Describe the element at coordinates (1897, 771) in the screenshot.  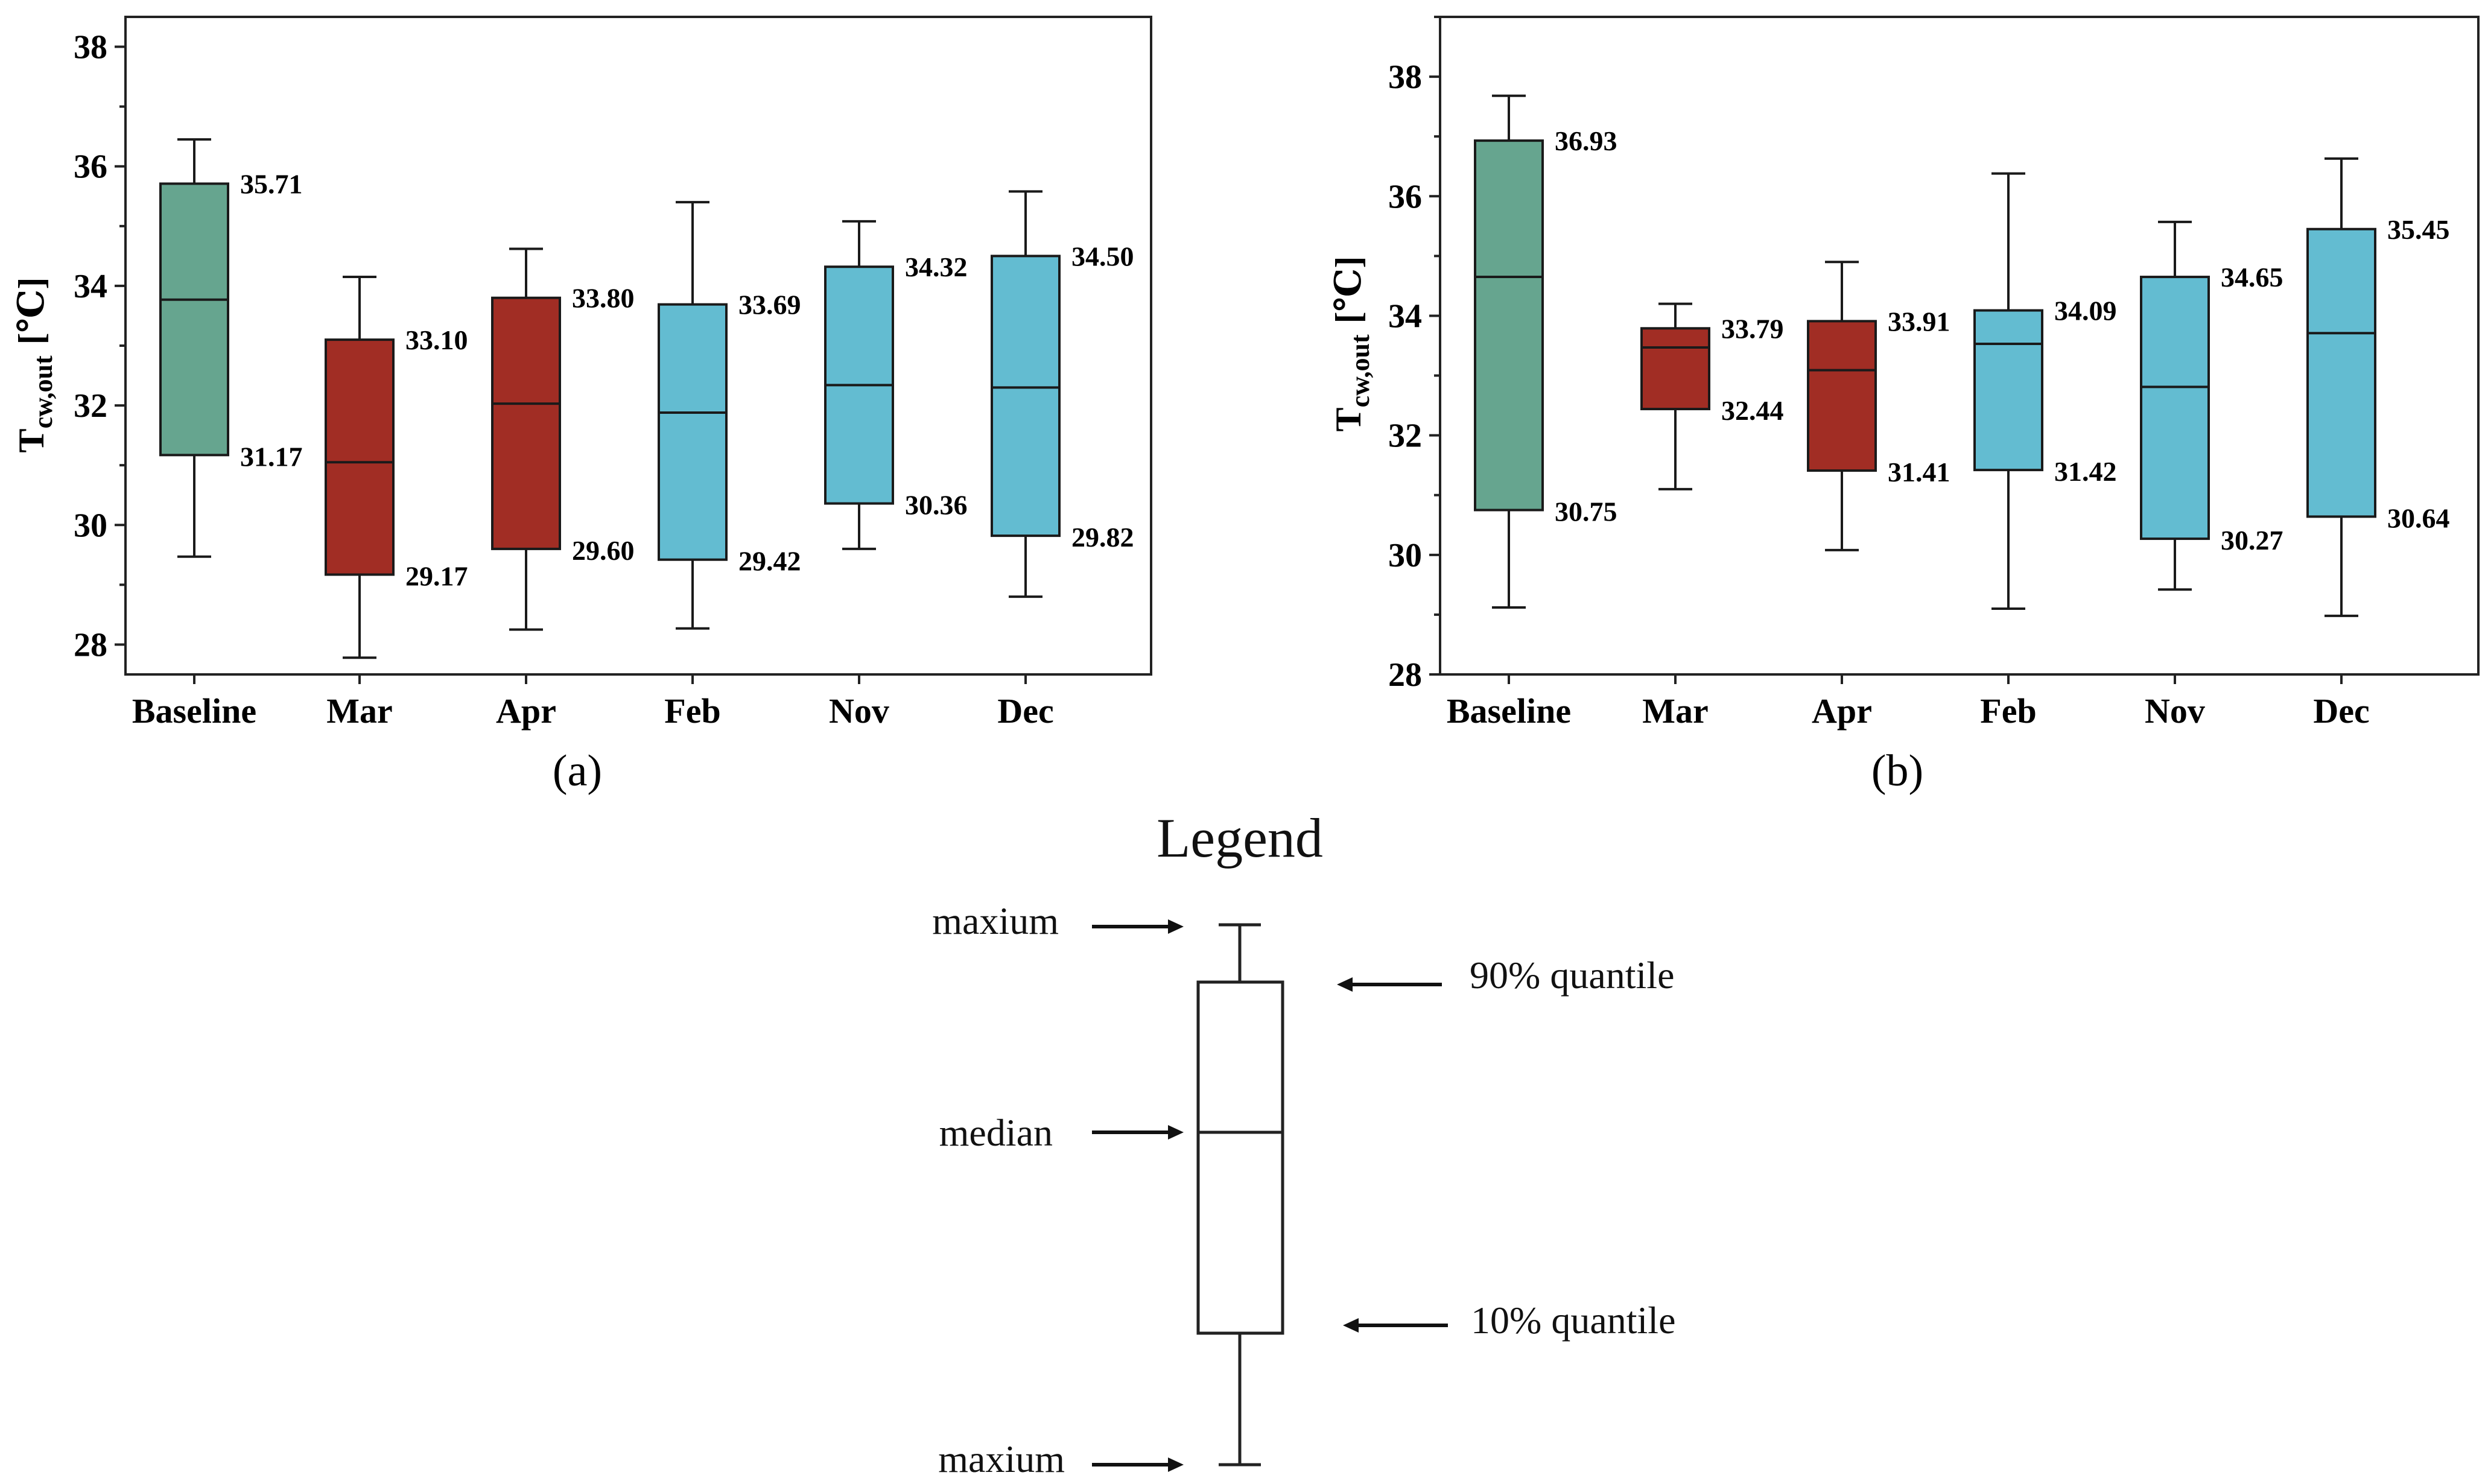
I see `panel-caption-b: (b)` at that location.